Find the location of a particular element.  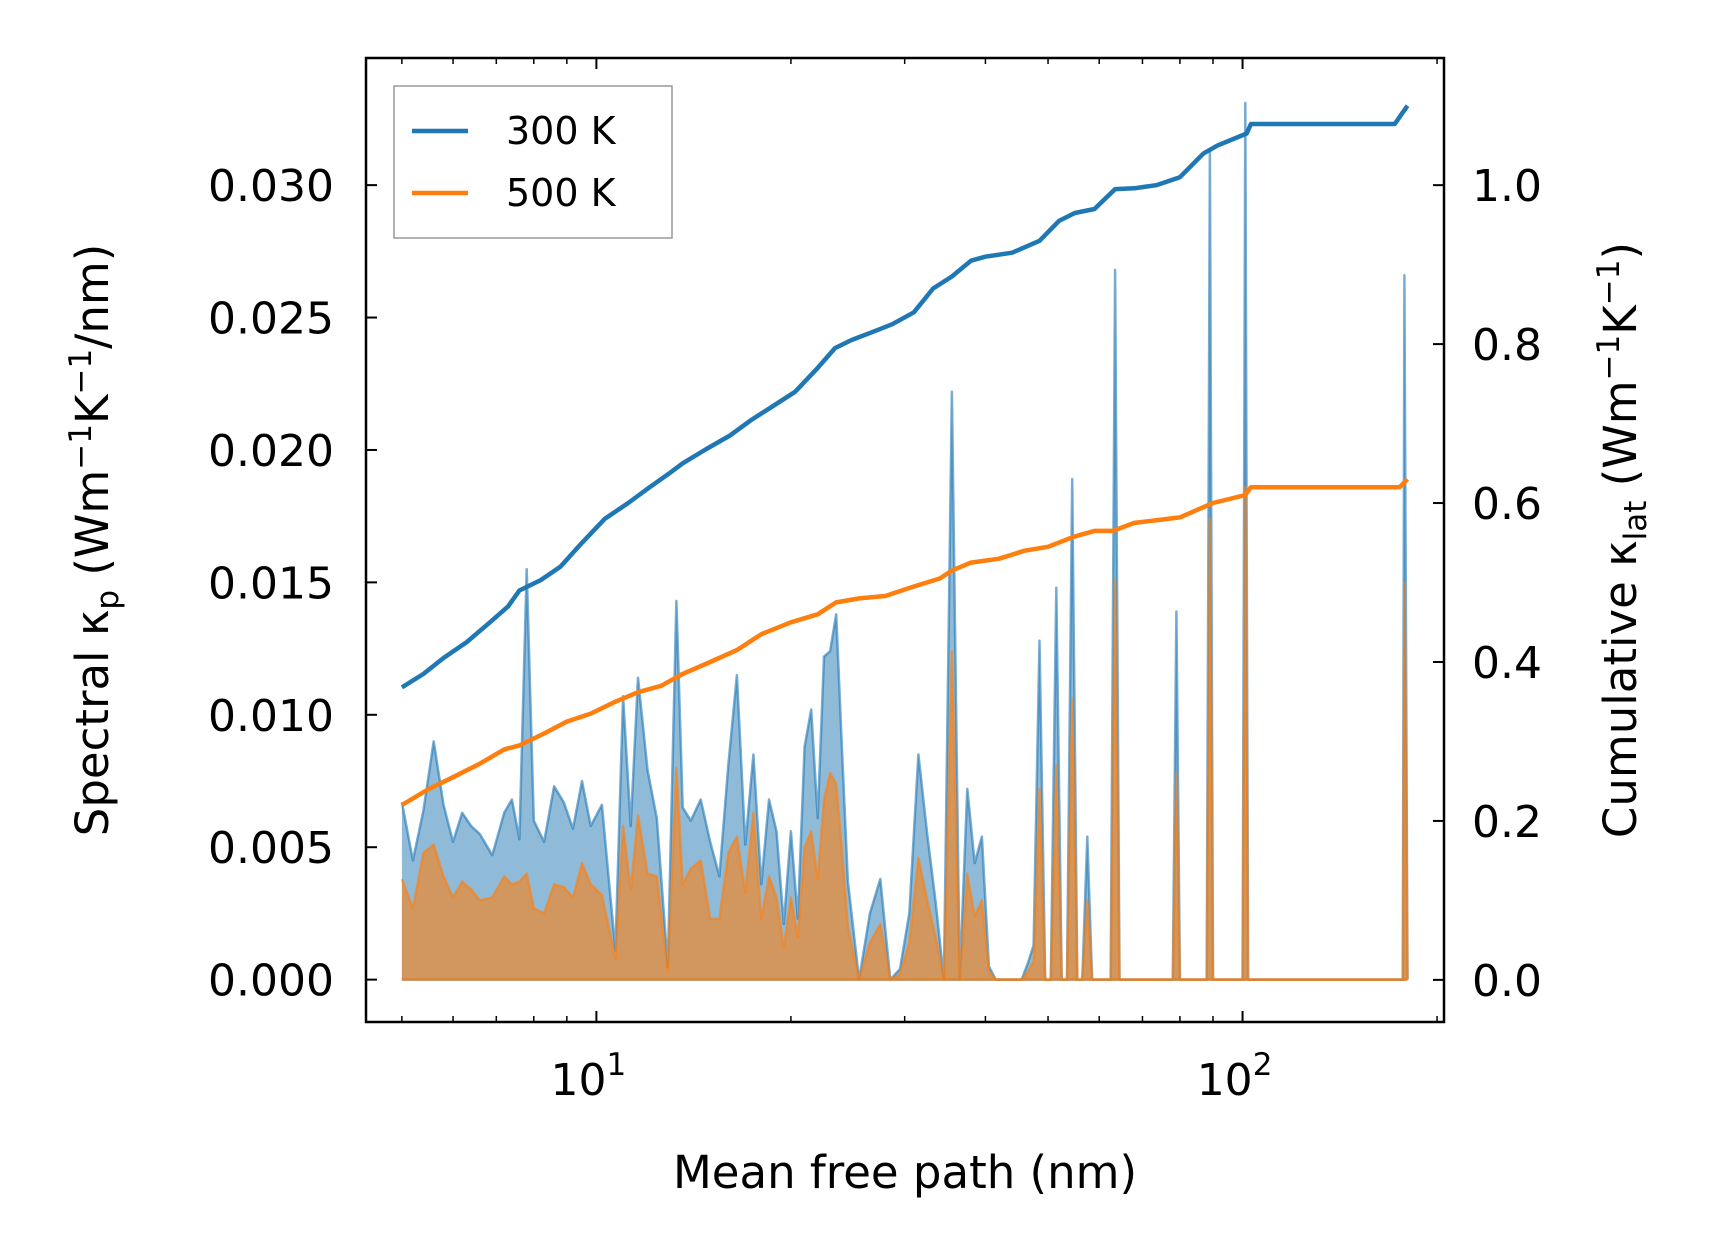

y-axis-label-left: Spectral κp (Wm−1K−1/nm) is located at coordinates (94, 540).